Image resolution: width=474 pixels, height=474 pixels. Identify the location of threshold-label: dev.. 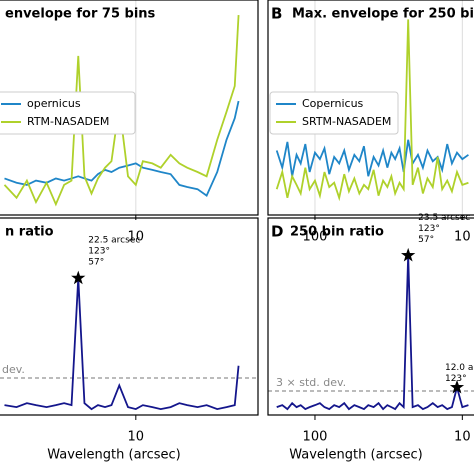
(13, 369).